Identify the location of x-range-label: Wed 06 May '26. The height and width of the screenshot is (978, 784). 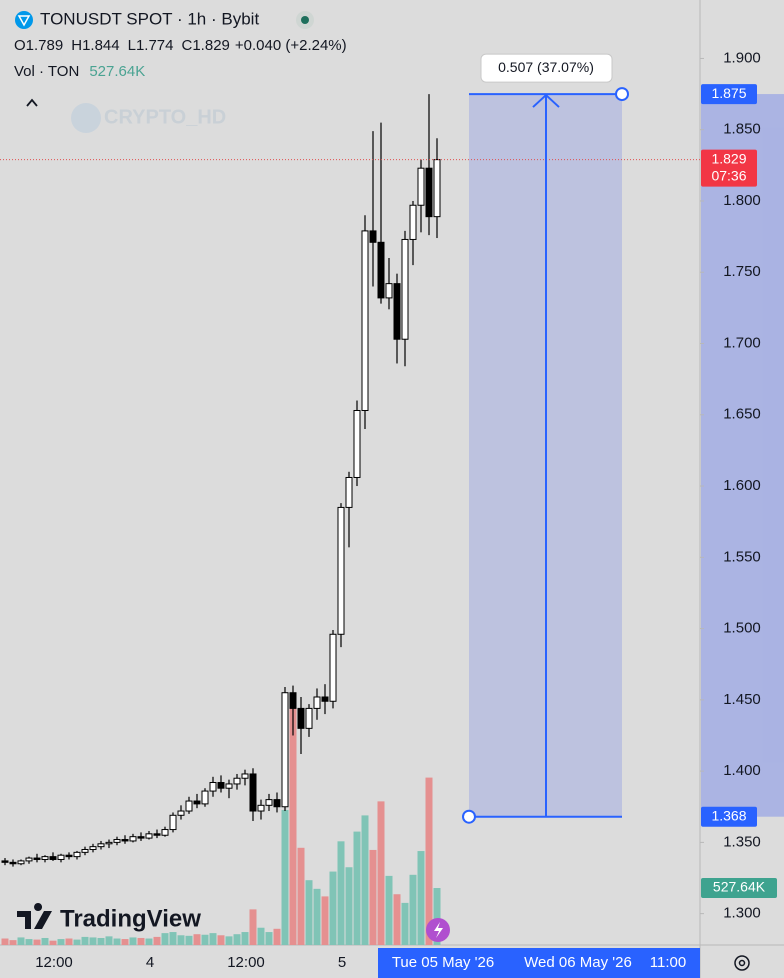
(578, 962).